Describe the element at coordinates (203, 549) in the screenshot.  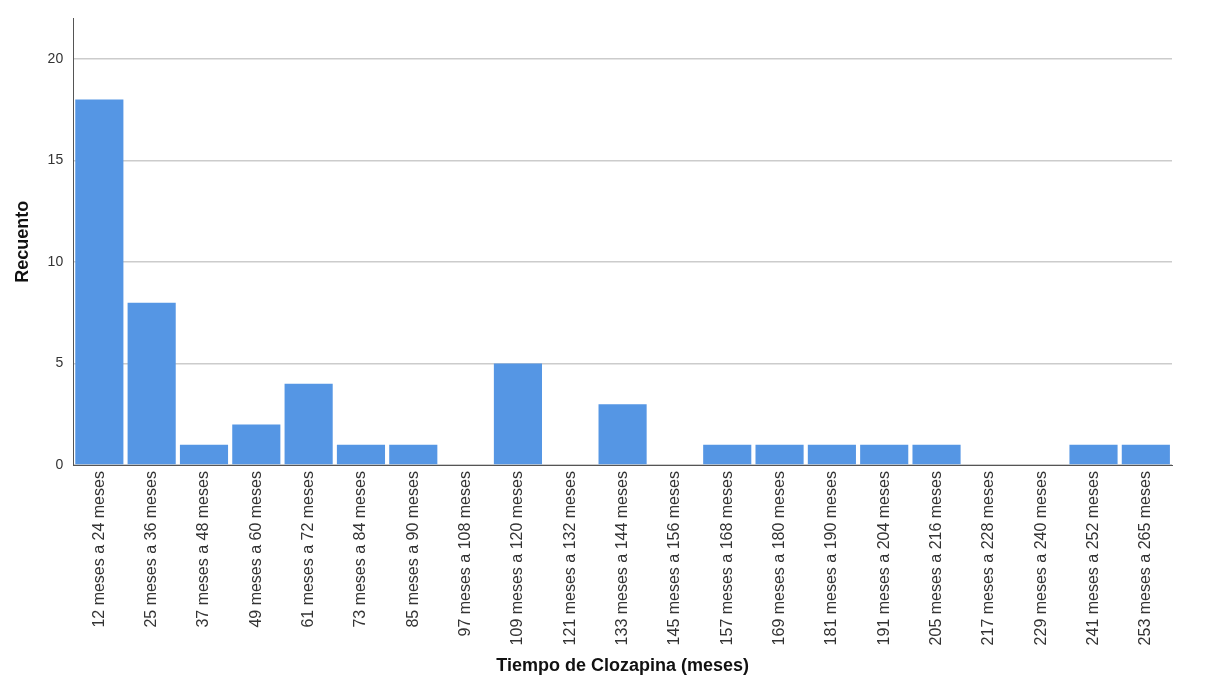
I see `x-tick-label: 37 meses a 48 meses` at that location.